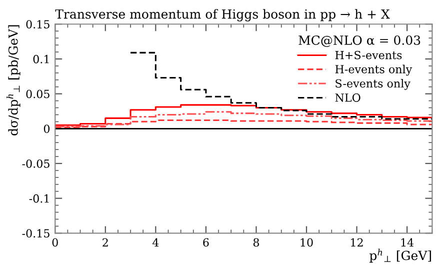 The width and height of the screenshot is (441, 268). I want to click on legend-label: H-events only, so click(373, 70).